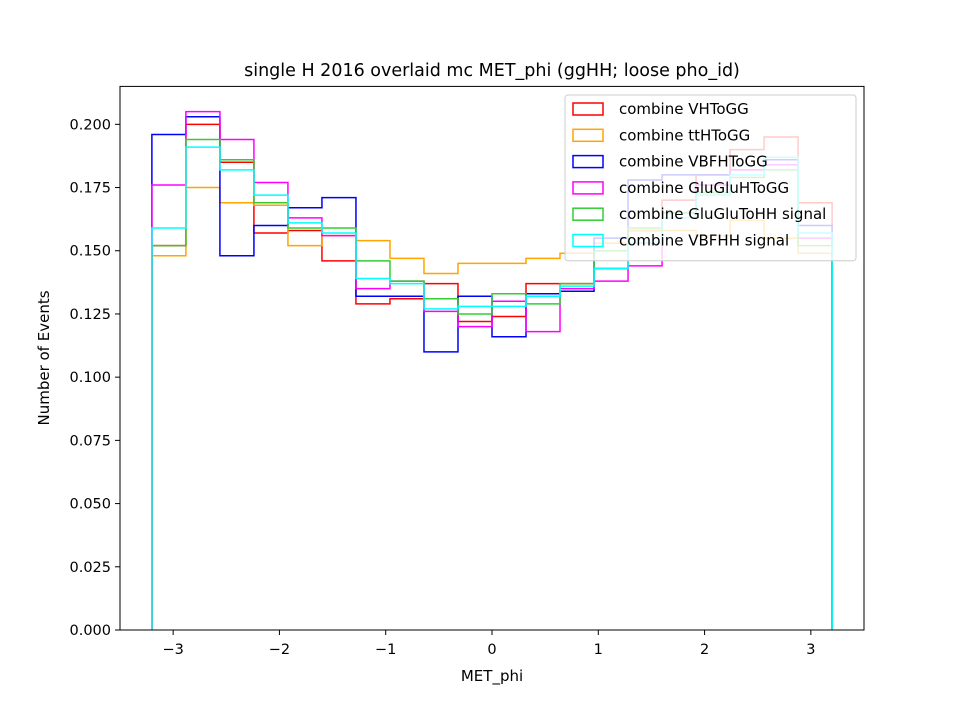 This screenshot has width=960, height=720. What do you see at coordinates (704, 650) in the screenshot?
I see `x-tick-label: 2` at bounding box center [704, 650].